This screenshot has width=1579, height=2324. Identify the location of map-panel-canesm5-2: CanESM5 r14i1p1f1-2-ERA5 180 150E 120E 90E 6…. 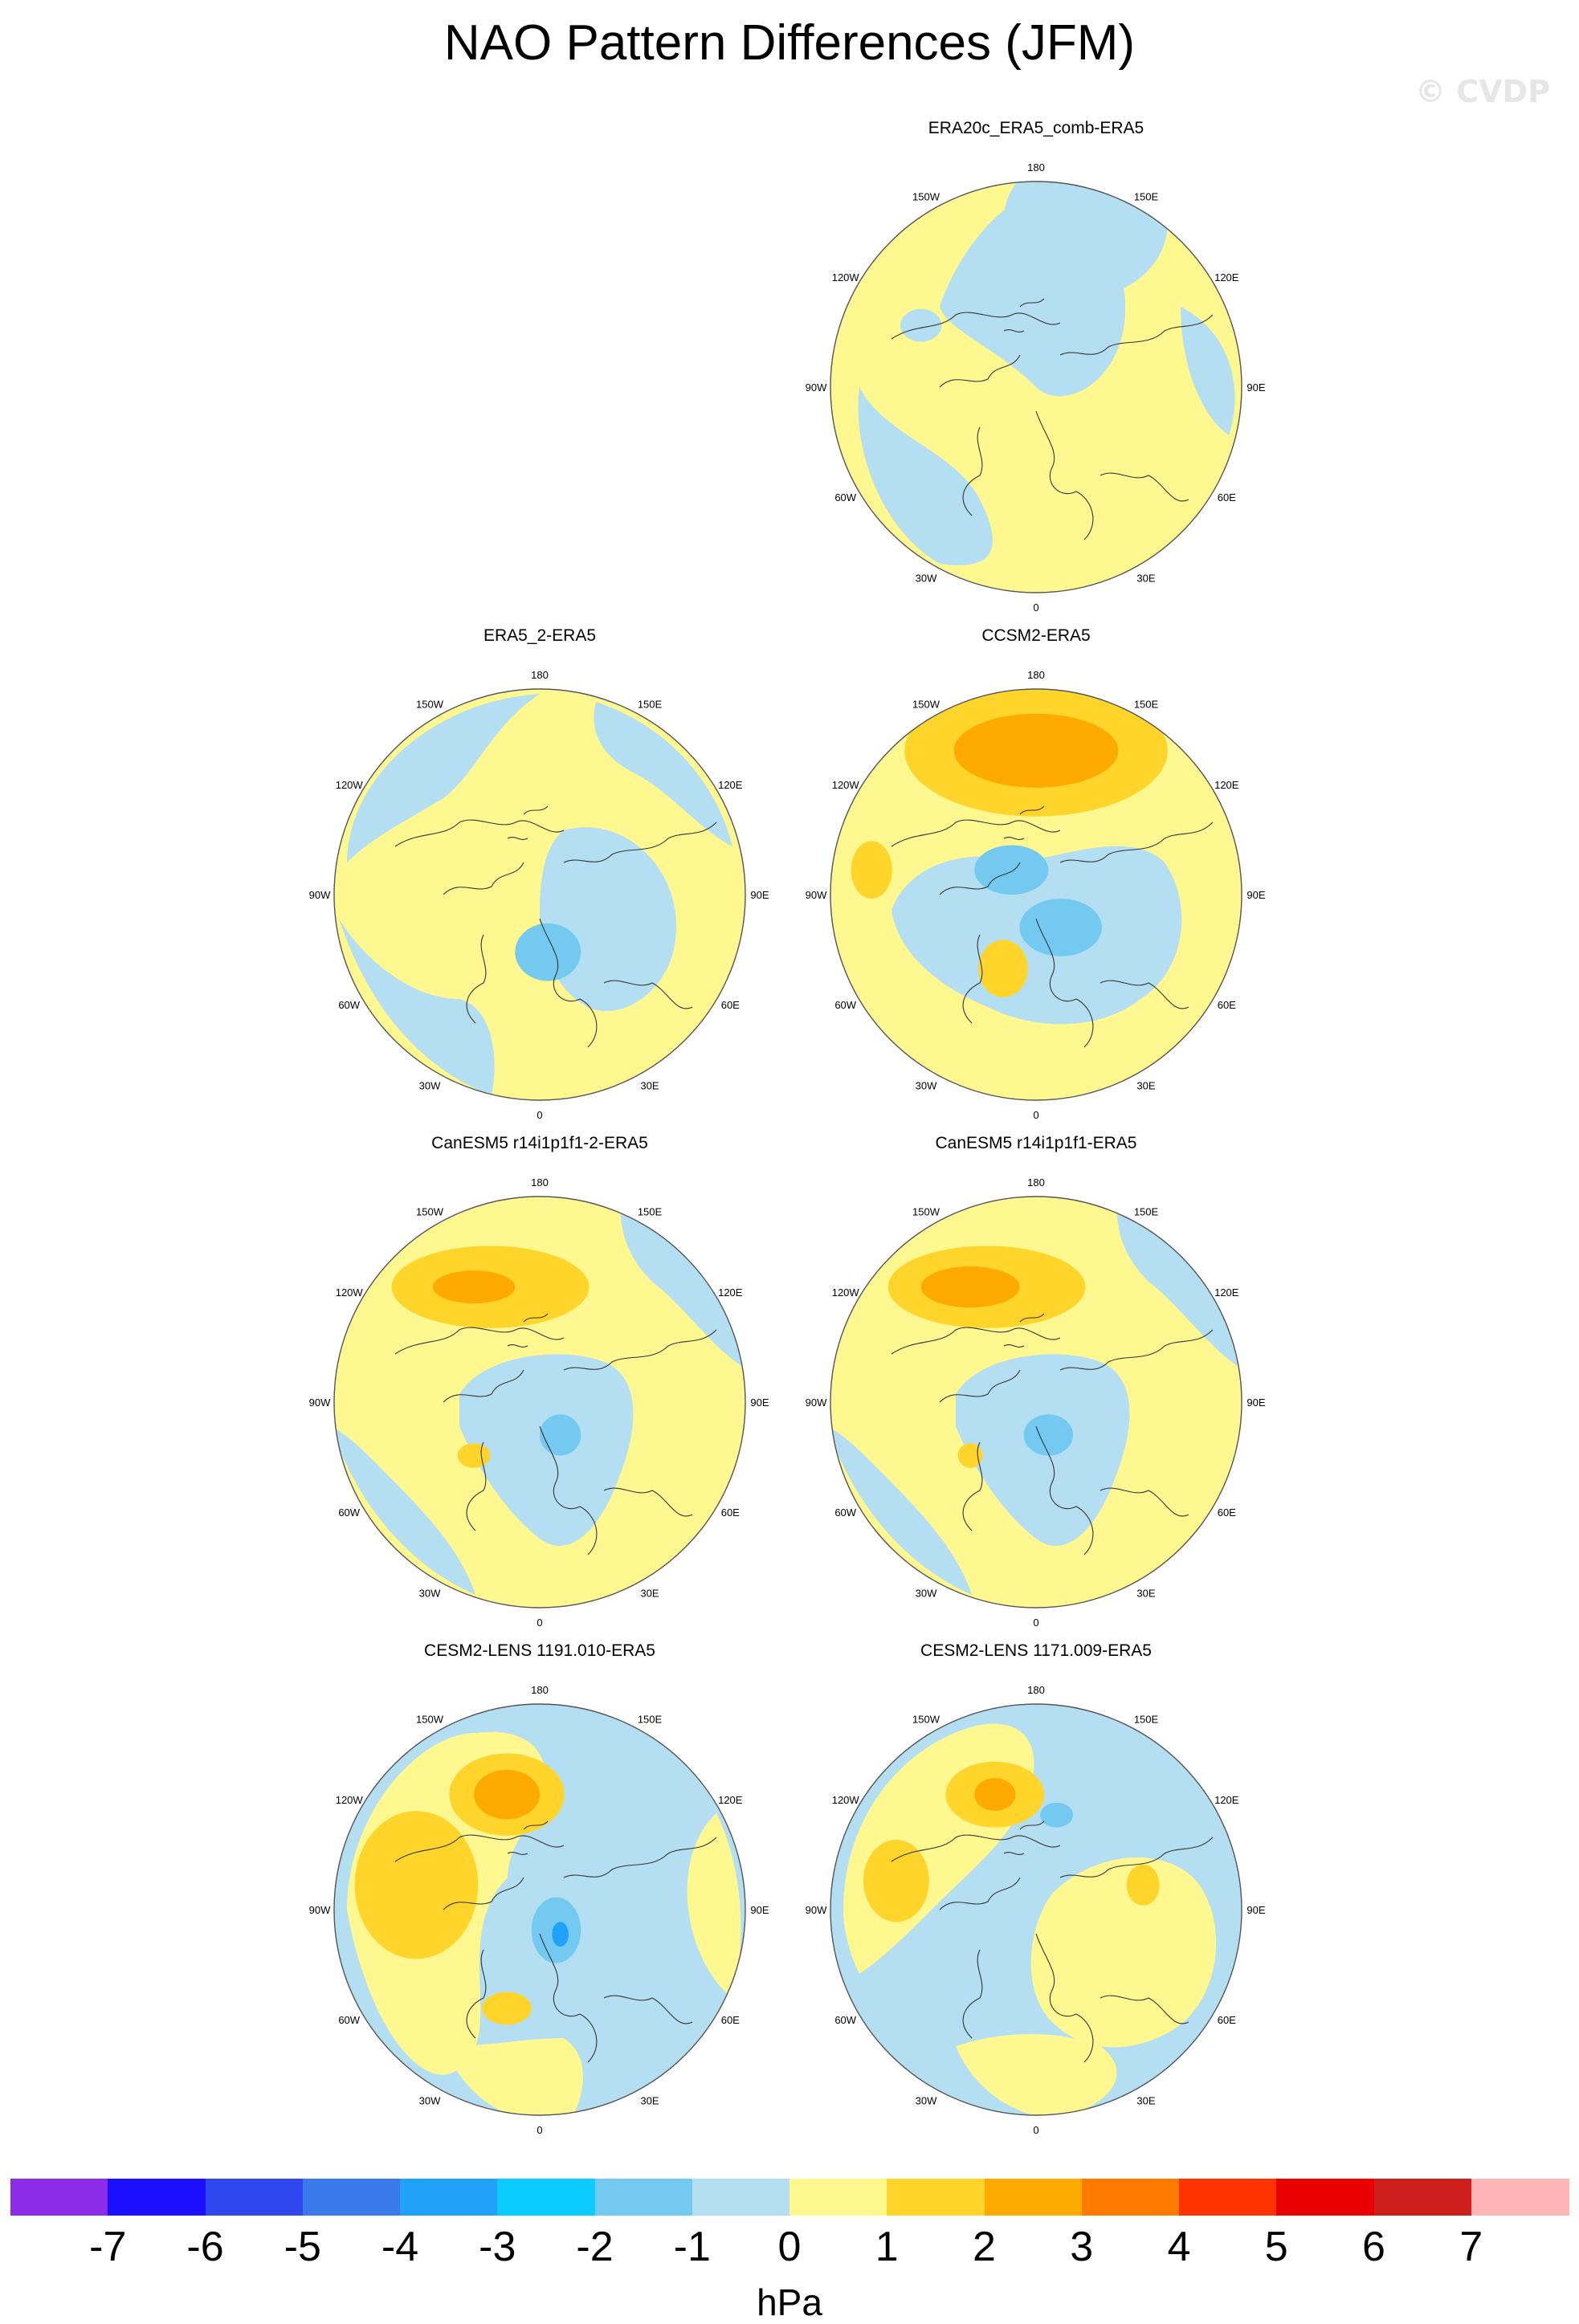
(540, 1391).